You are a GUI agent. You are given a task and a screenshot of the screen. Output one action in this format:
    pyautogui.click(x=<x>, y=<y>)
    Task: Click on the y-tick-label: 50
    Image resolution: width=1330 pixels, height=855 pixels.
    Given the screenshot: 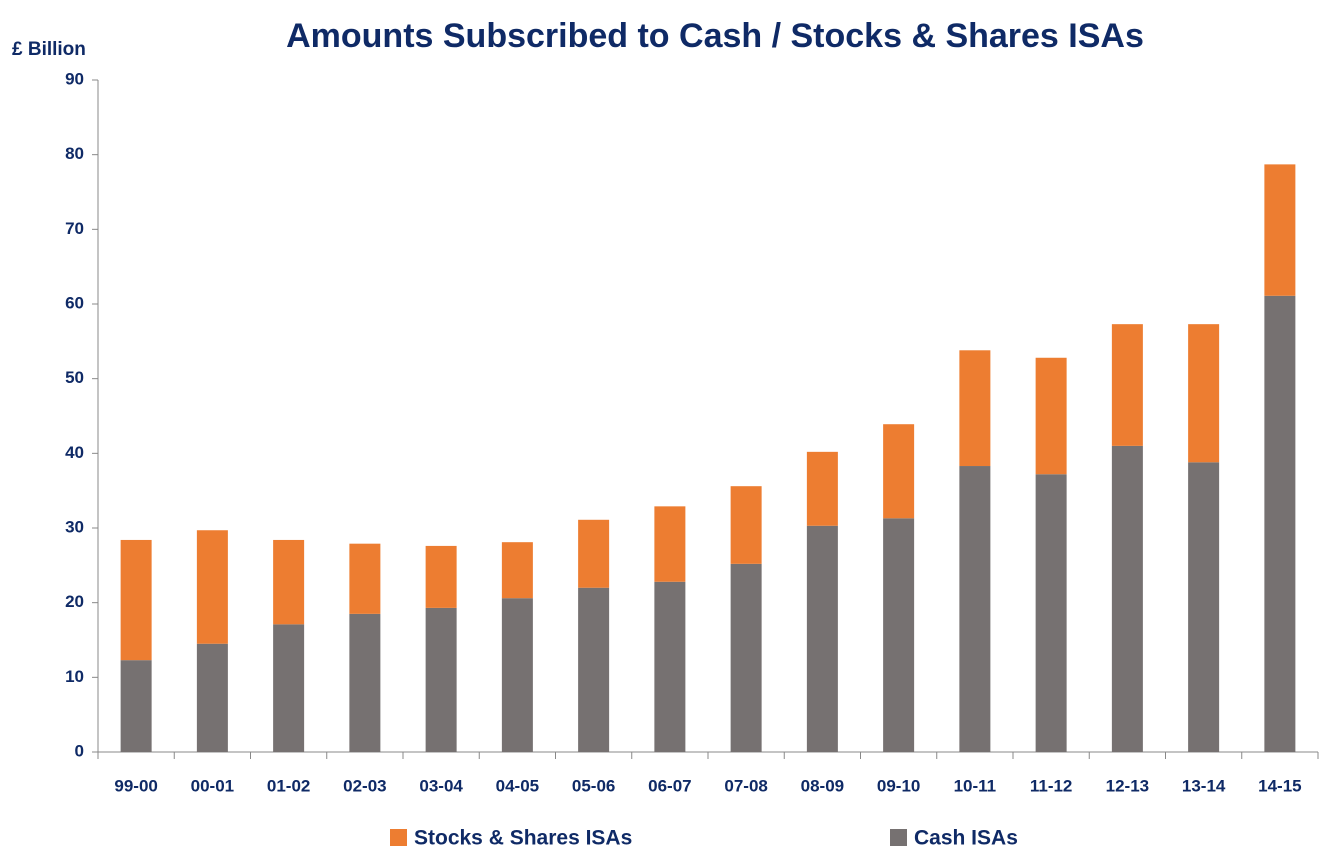 What is the action you would take?
    pyautogui.click(x=74, y=377)
    